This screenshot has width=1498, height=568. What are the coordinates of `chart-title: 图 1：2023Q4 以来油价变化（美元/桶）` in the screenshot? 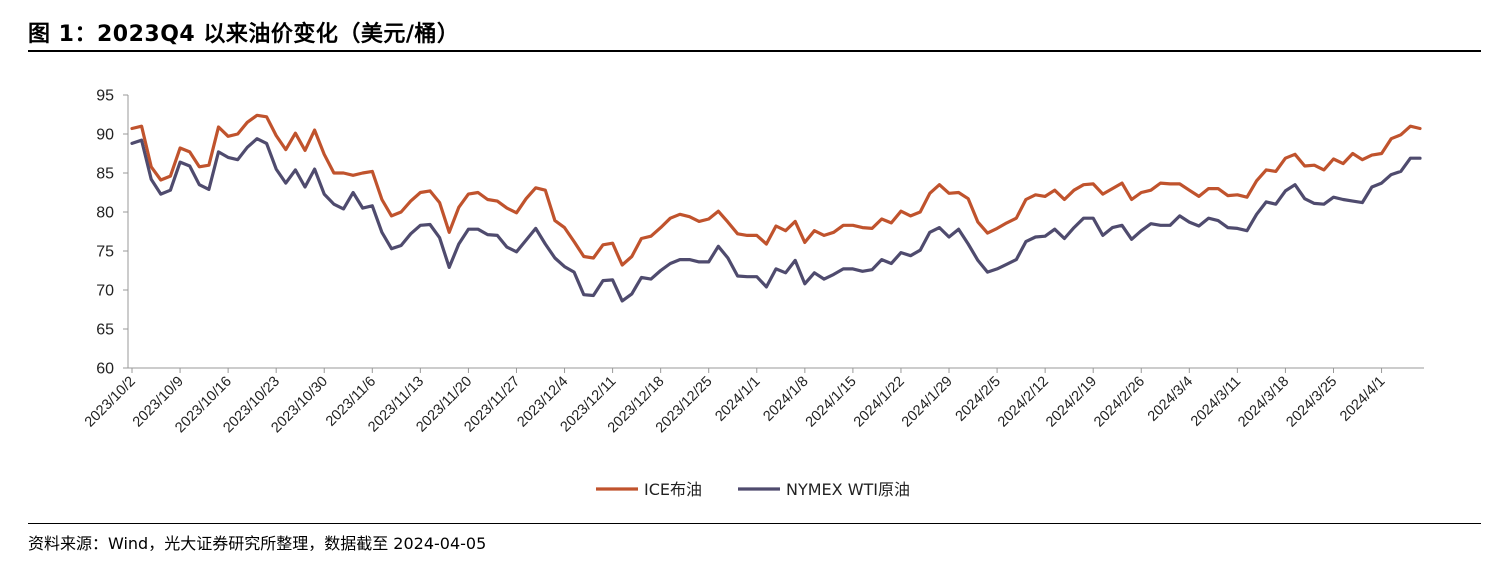 It's located at (244, 34).